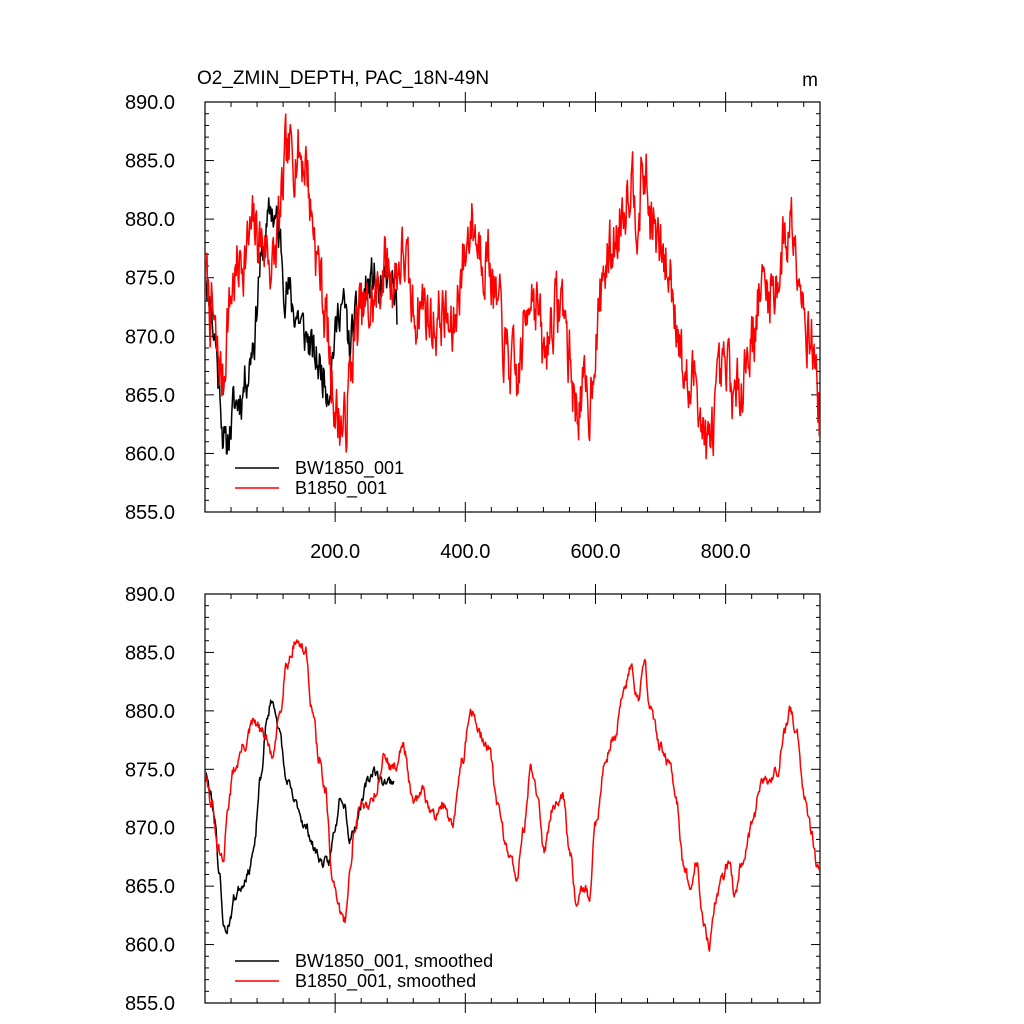 The image size is (1024, 1024). Describe the element at coordinates (341, 488) in the screenshot. I see `legend-label: B1850_001` at that location.